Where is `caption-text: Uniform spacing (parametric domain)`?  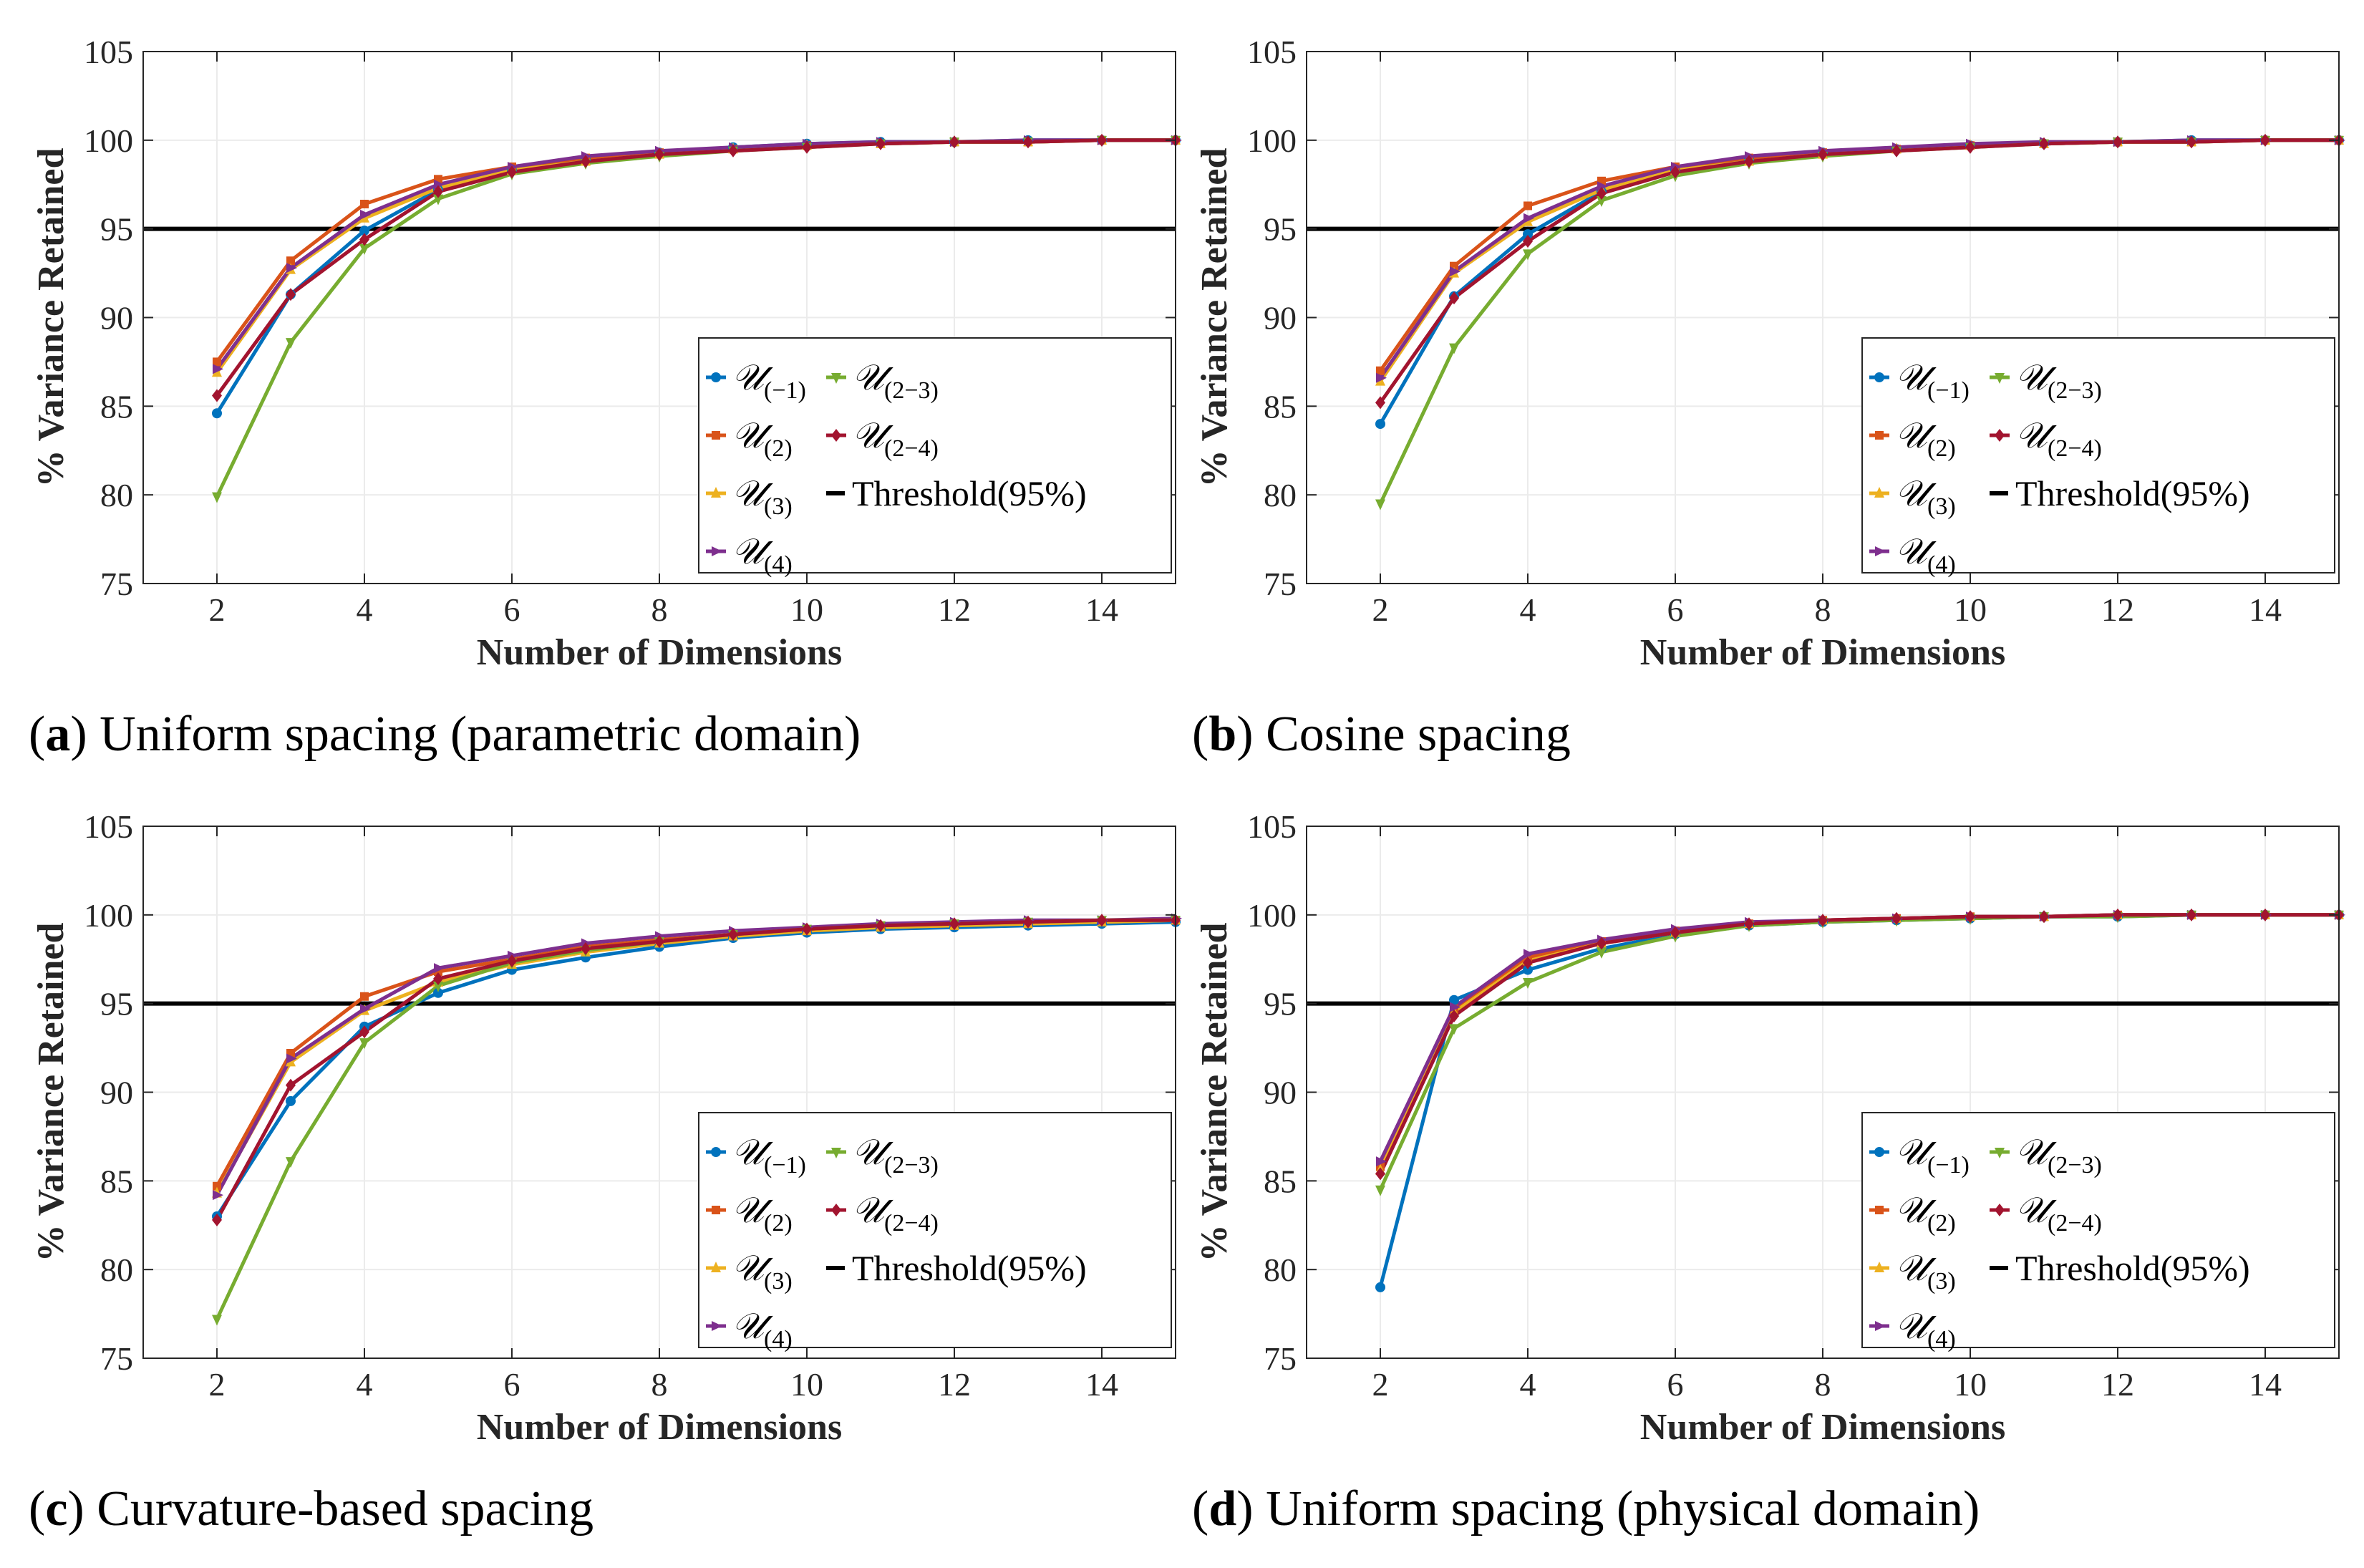
caption-text: Uniform spacing (parametric domain) is located at coordinates (474, 734).